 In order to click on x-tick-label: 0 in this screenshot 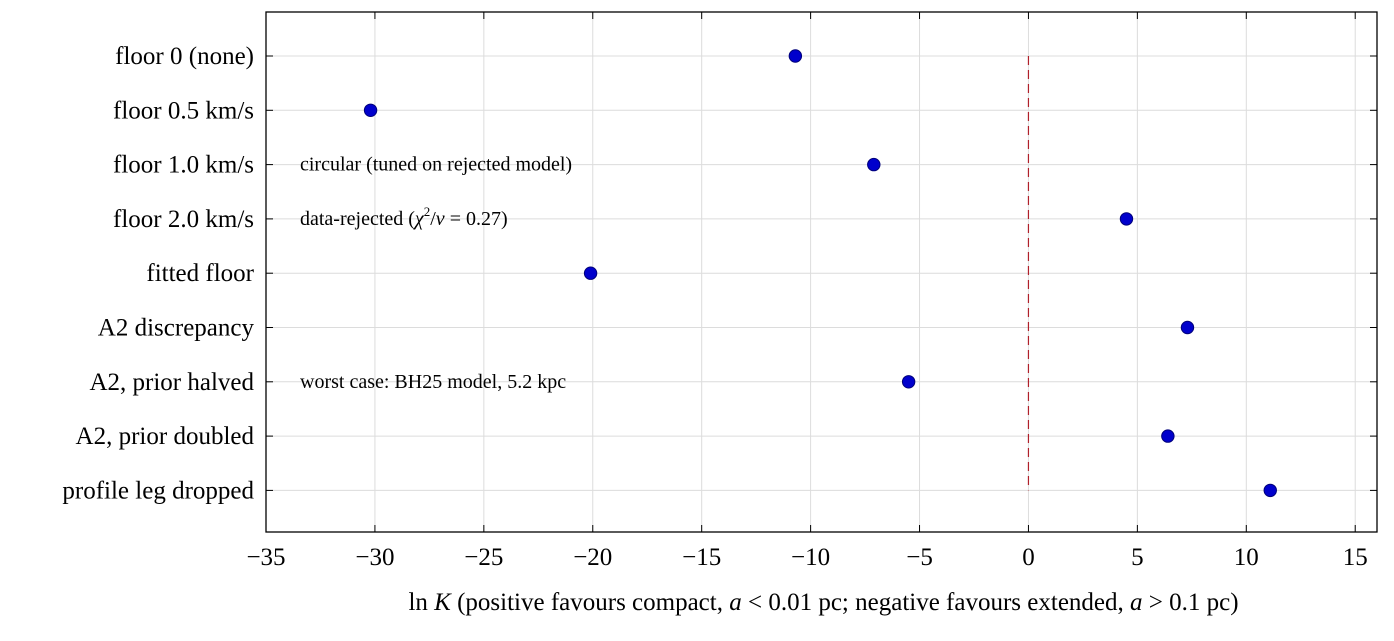, I will do `click(1028, 557)`.